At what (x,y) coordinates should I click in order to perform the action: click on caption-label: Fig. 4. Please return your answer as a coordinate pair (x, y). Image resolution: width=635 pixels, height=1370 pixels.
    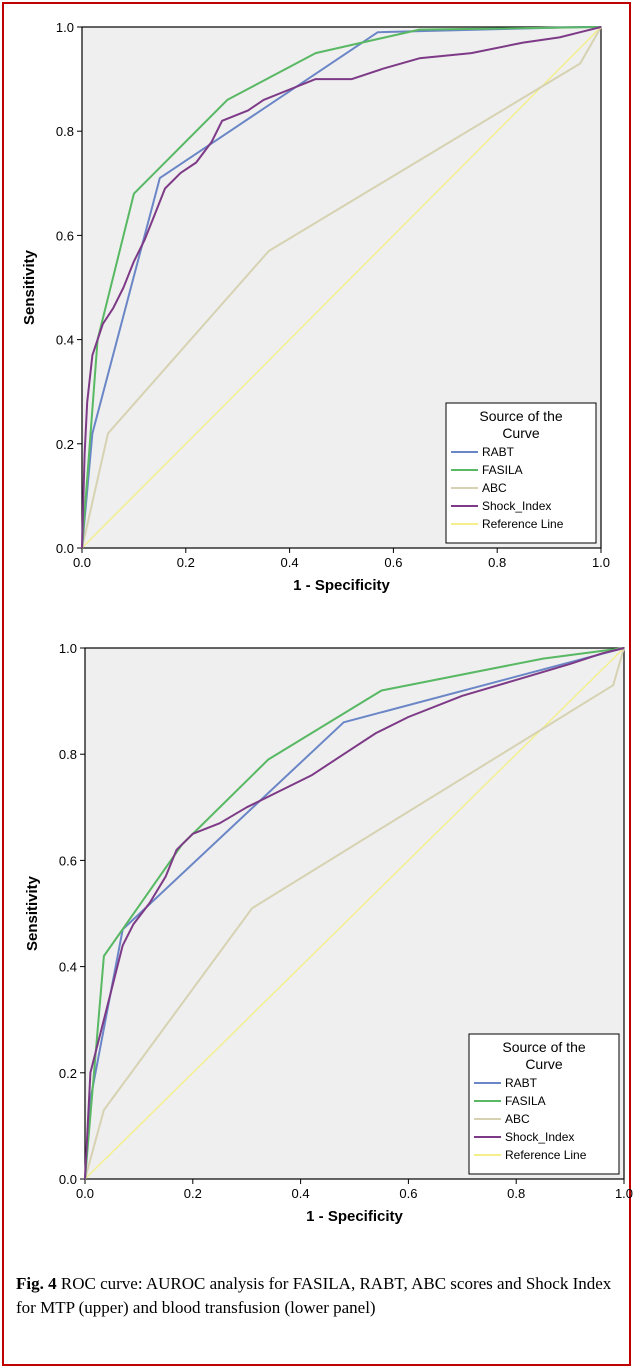
    Looking at the image, I should click on (36, 1283).